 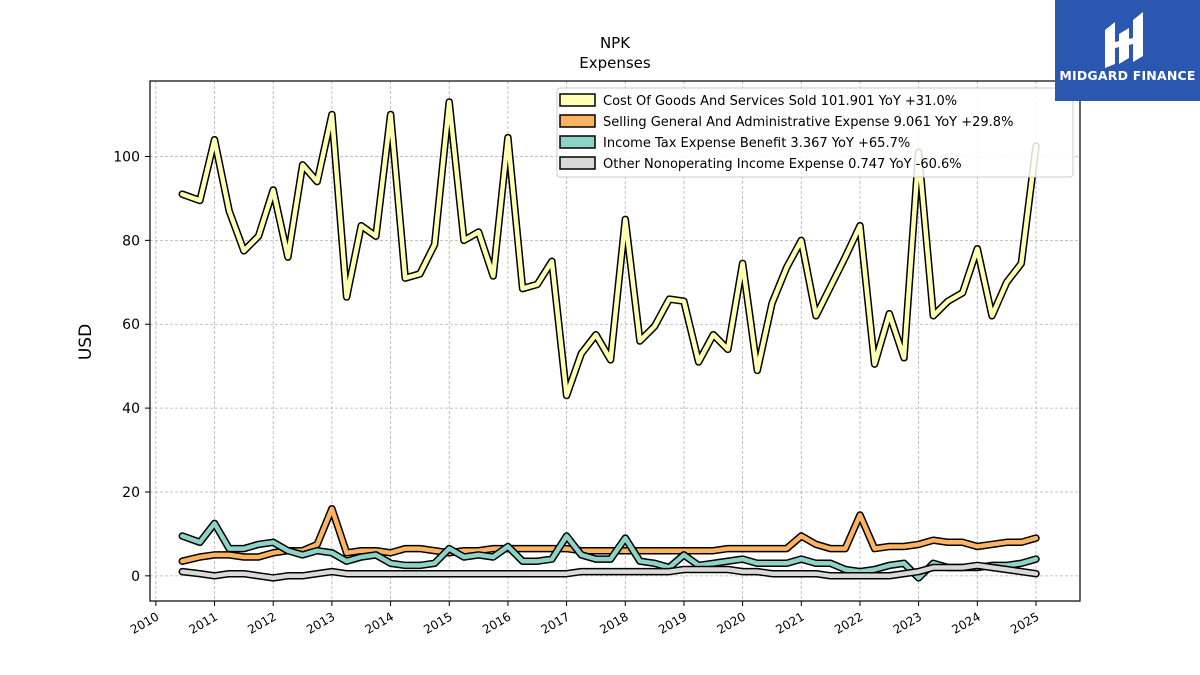 What do you see at coordinates (131, 367) in the screenshot?
I see `y-axis-ticks: 0 20 40 60 80 100` at bounding box center [131, 367].